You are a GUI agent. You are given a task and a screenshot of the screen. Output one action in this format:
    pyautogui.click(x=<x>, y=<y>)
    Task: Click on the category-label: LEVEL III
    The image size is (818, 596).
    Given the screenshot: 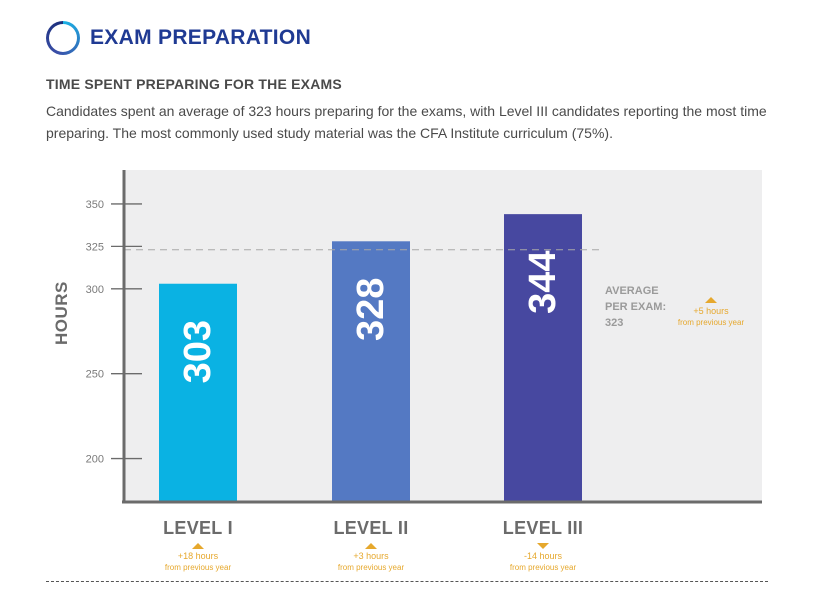 What is the action you would take?
    pyautogui.click(x=543, y=528)
    